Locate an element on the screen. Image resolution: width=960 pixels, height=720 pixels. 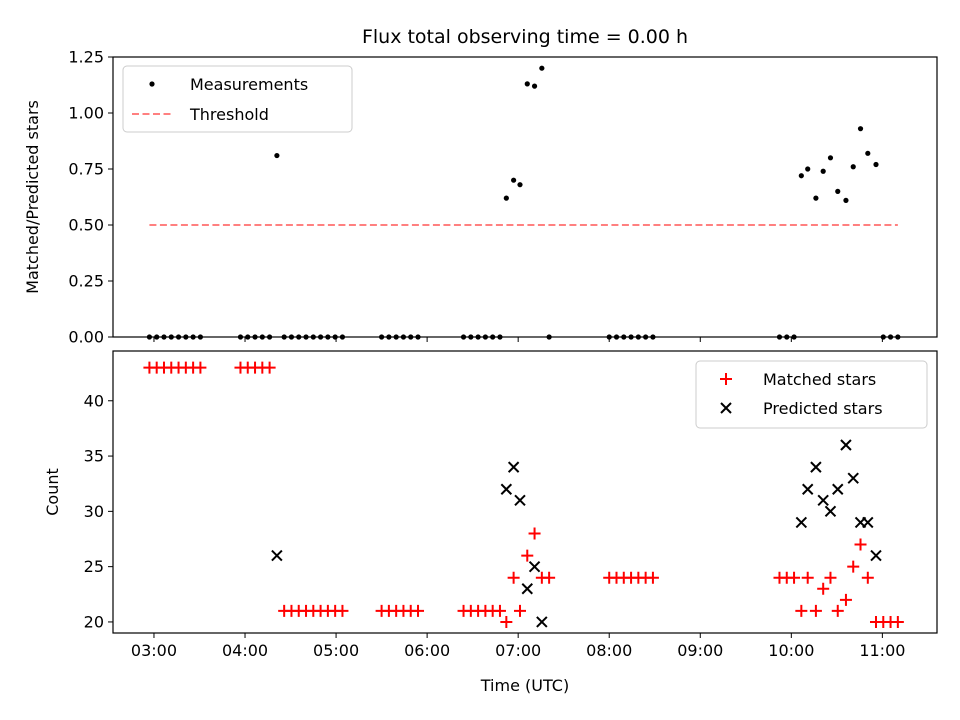
legend-matched-marker is located at coordinates (726, 379).